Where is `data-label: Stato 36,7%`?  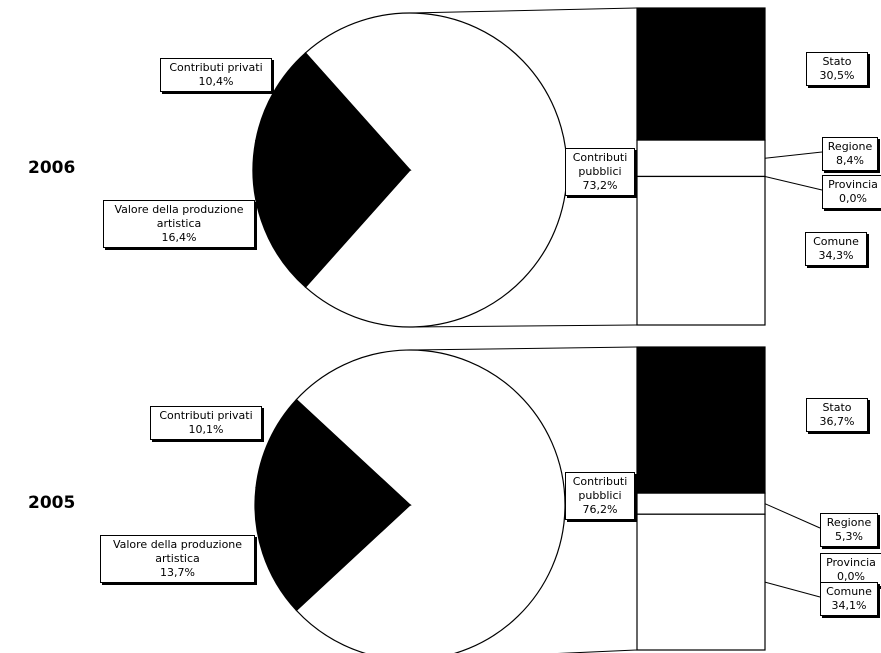
data-label: Stato 36,7% is located at coordinates (837, 415).